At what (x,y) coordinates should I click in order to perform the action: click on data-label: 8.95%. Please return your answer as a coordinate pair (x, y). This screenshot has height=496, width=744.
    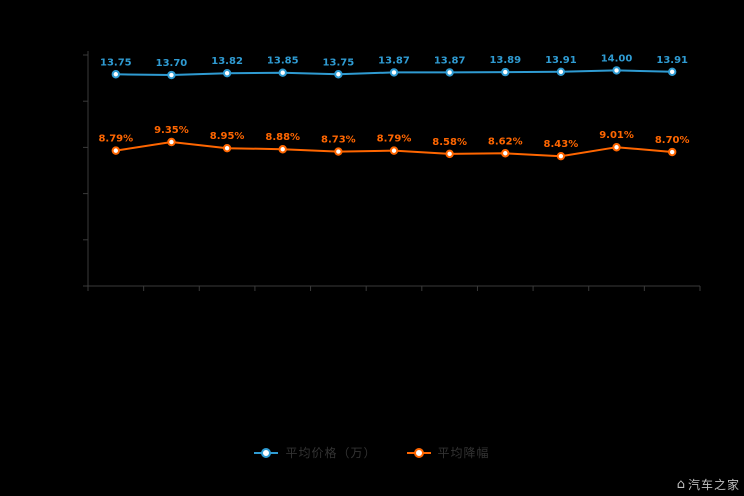
    Looking at the image, I should click on (227, 136).